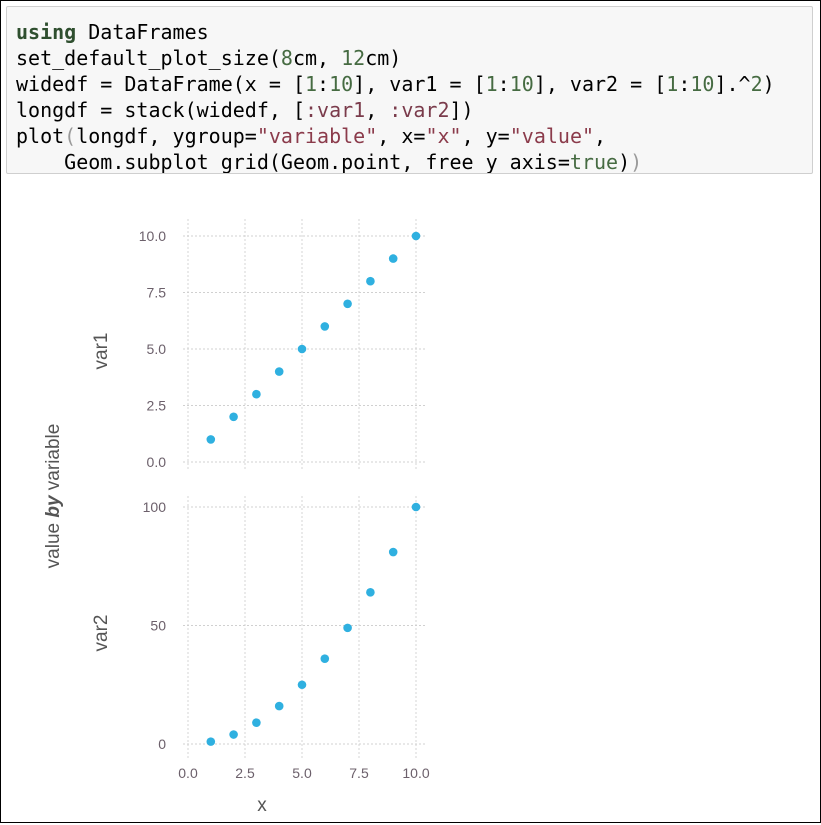 The width and height of the screenshot is (821, 825). I want to click on code-token-plain: ], var2 = [, so click(600, 84).